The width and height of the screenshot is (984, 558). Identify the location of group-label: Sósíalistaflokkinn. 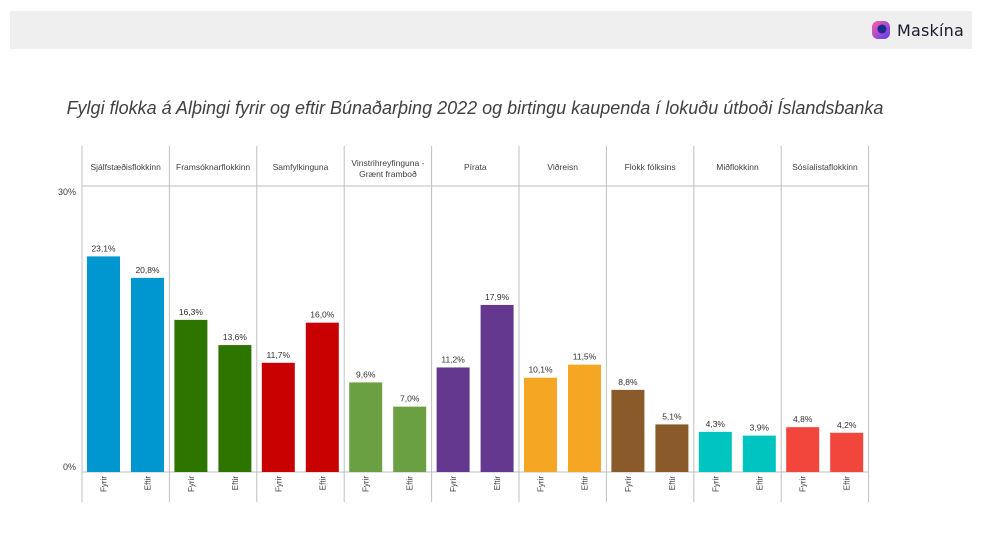
(825, 167).